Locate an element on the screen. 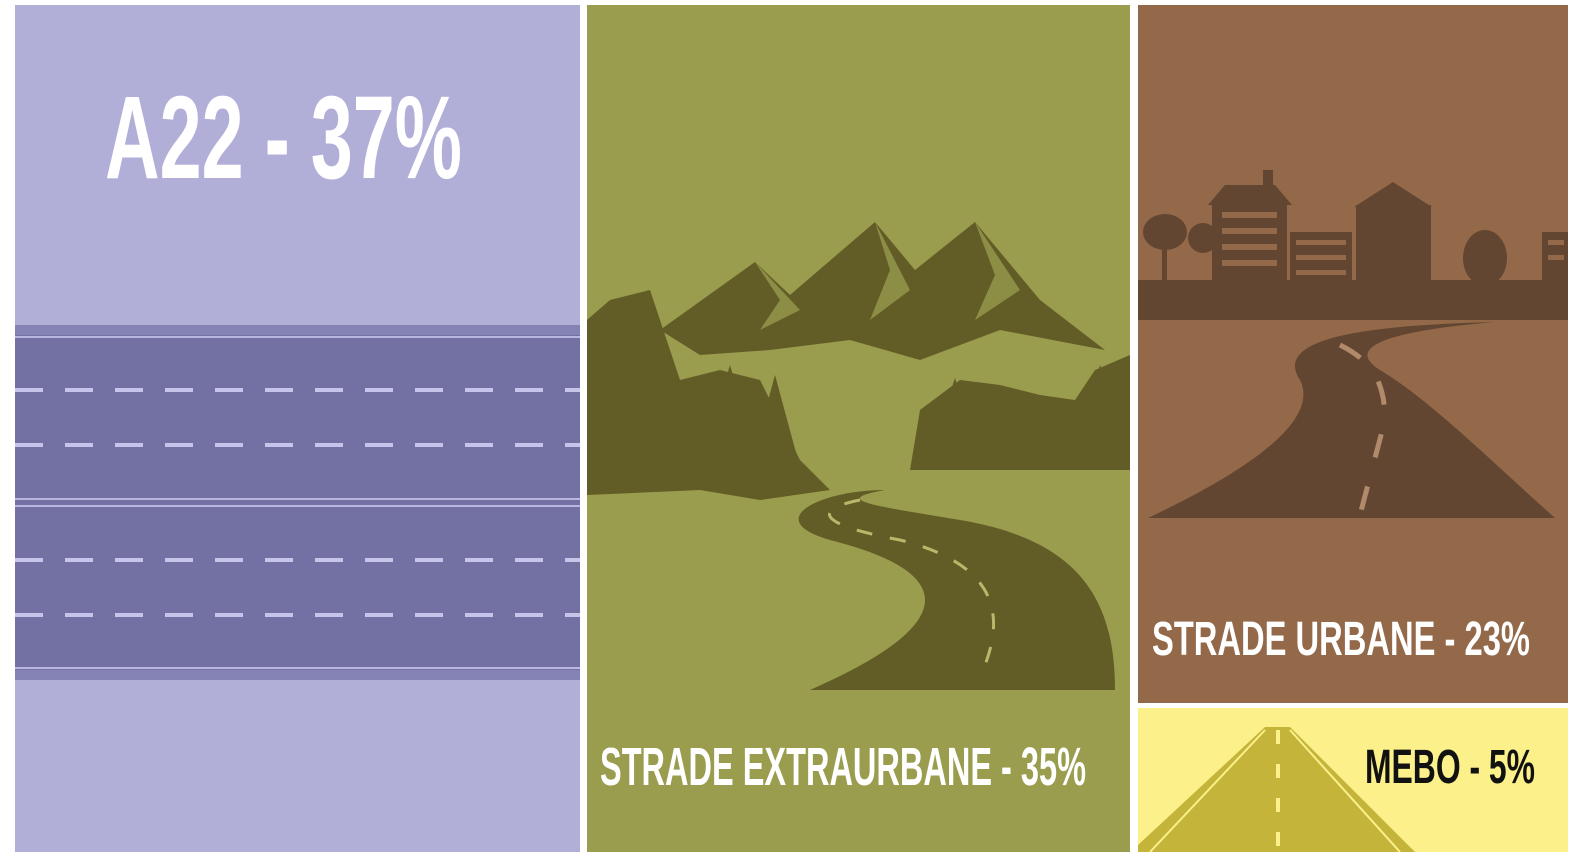 The height and width of the screenshot is (857, 1575). trees-right is located at coordinates (1020, 412).